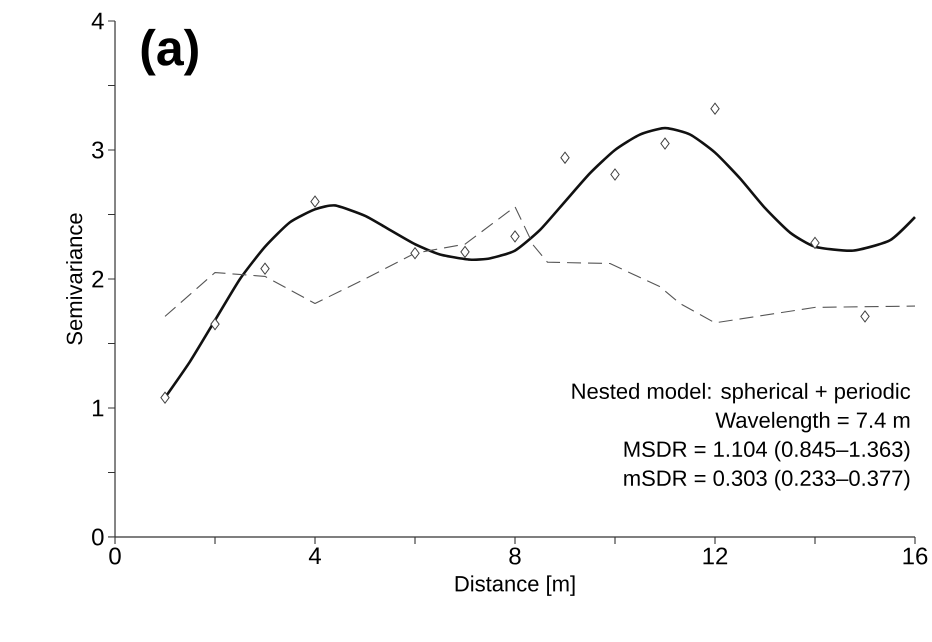 The height and width of the screenshot is (642, 932). I want to click on x-tick-label: 4, so click(314, 556).